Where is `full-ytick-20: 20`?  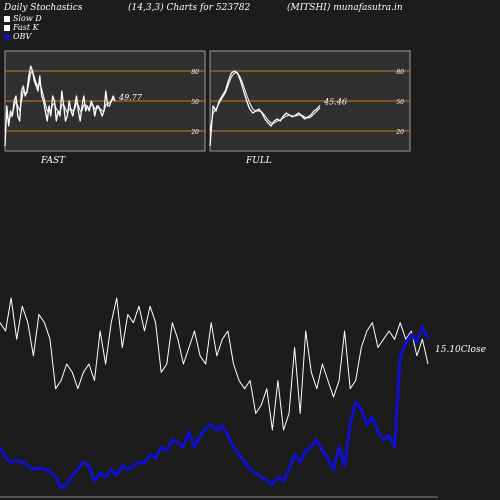 full-ytick-20: 20 is located at coordinates (399, 132).